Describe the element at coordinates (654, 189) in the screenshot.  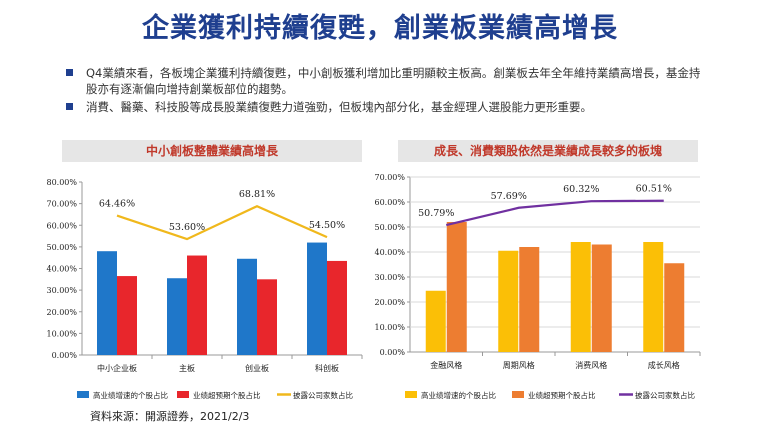
I see `data-label: 60.51%` at that location.